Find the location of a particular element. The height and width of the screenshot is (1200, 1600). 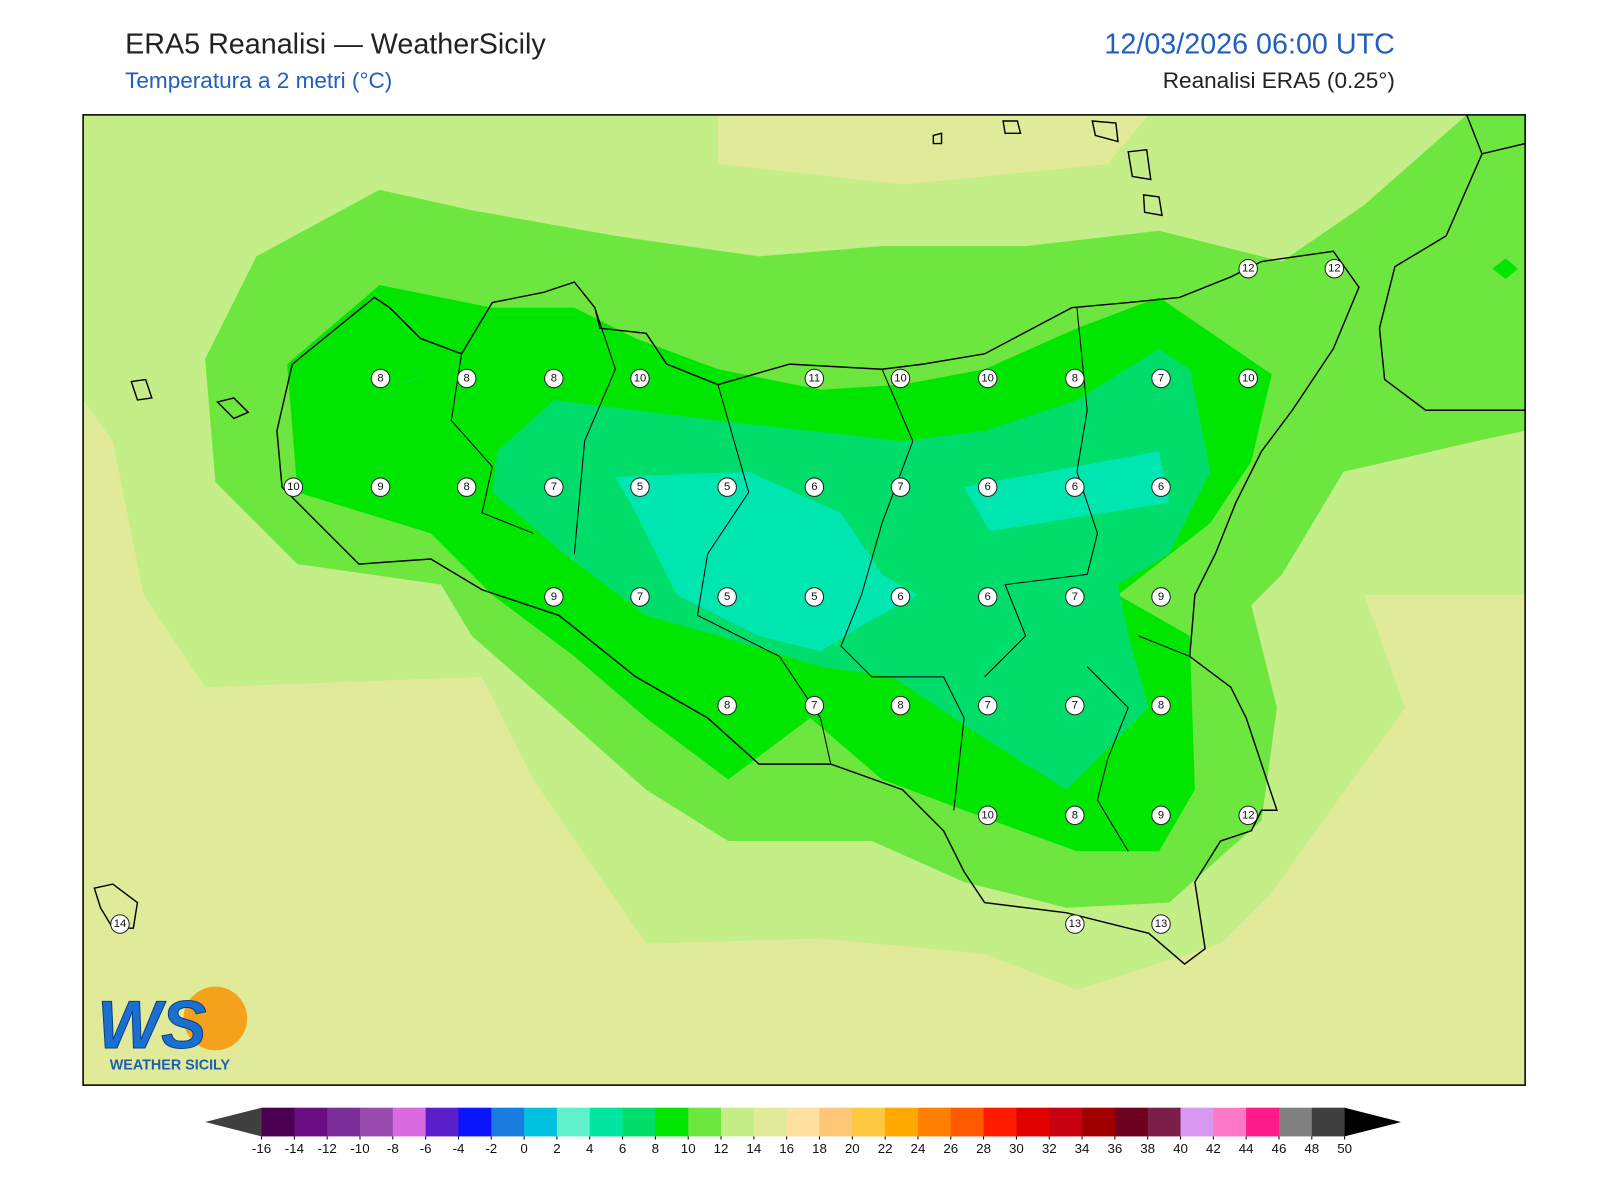

colorbar-tick-label: -8 is located at coordinates (393, 1148).